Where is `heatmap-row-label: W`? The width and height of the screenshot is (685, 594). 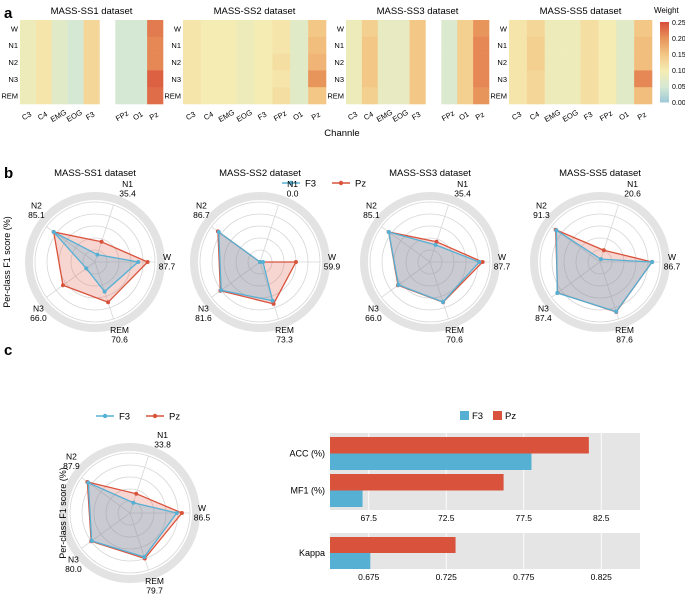 heatmap-row-label: W is located at coordinates (178, 28).